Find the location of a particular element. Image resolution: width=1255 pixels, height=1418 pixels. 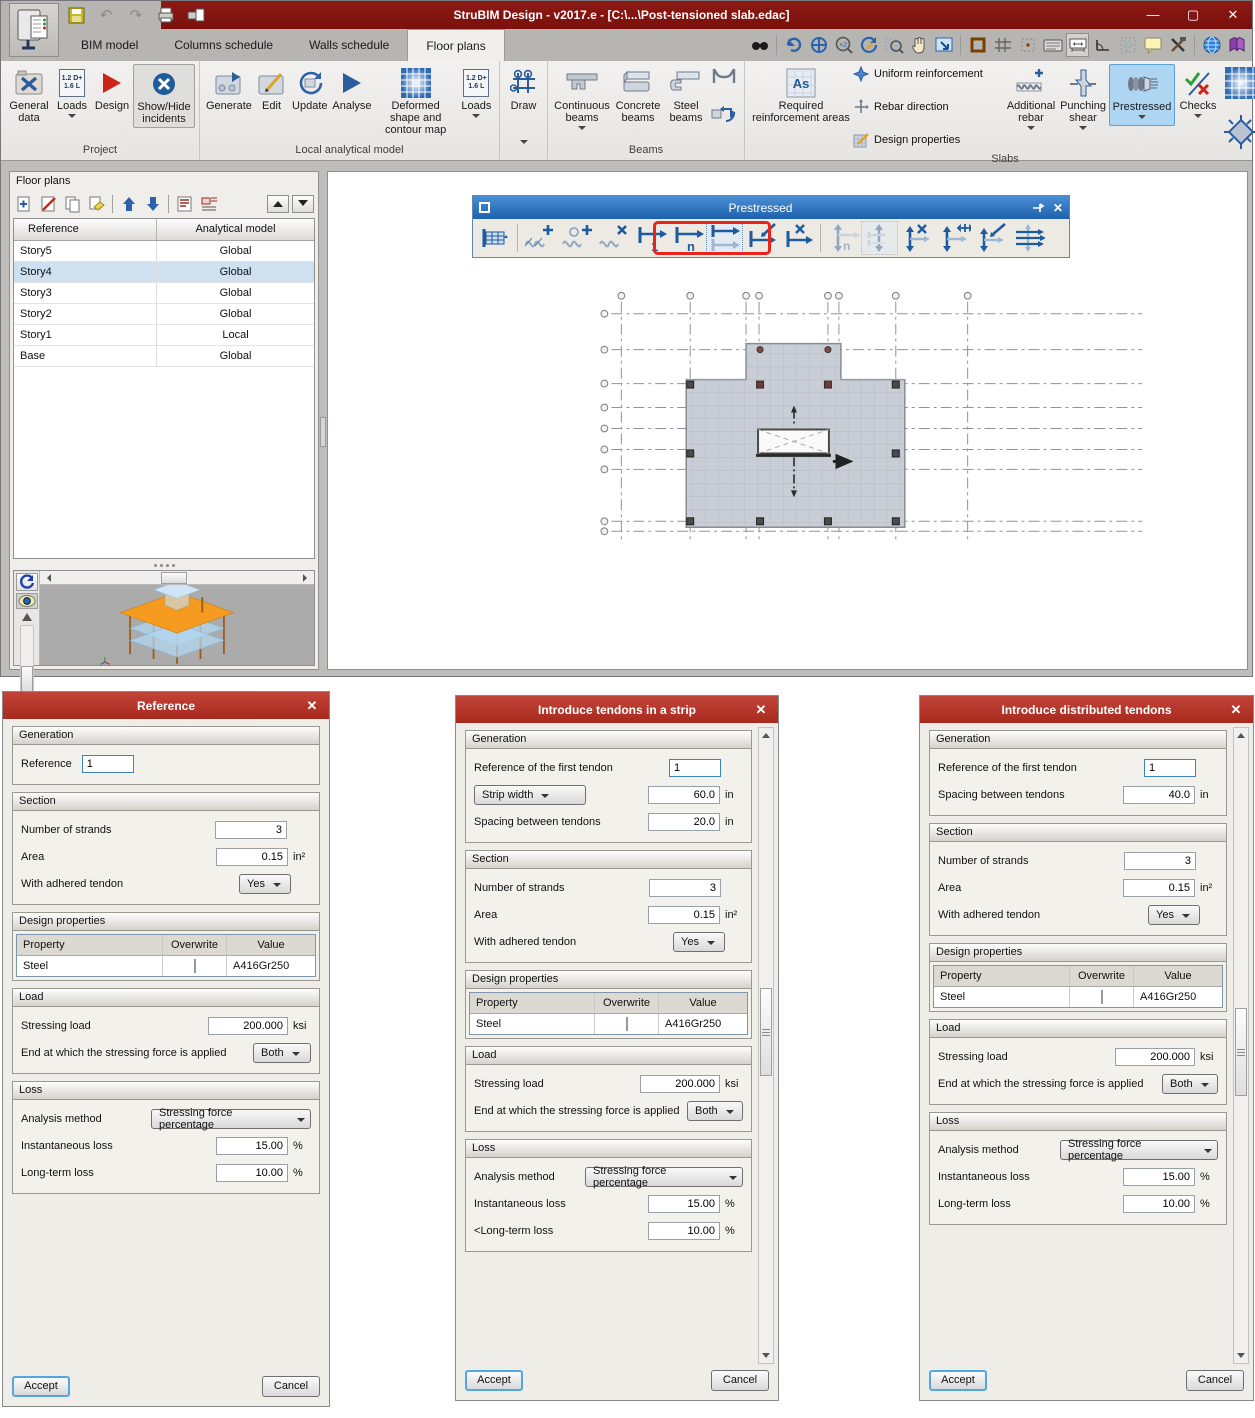

uniform-reinforcement-button: Uniform reinforcement is located at coordinates (929, 74).